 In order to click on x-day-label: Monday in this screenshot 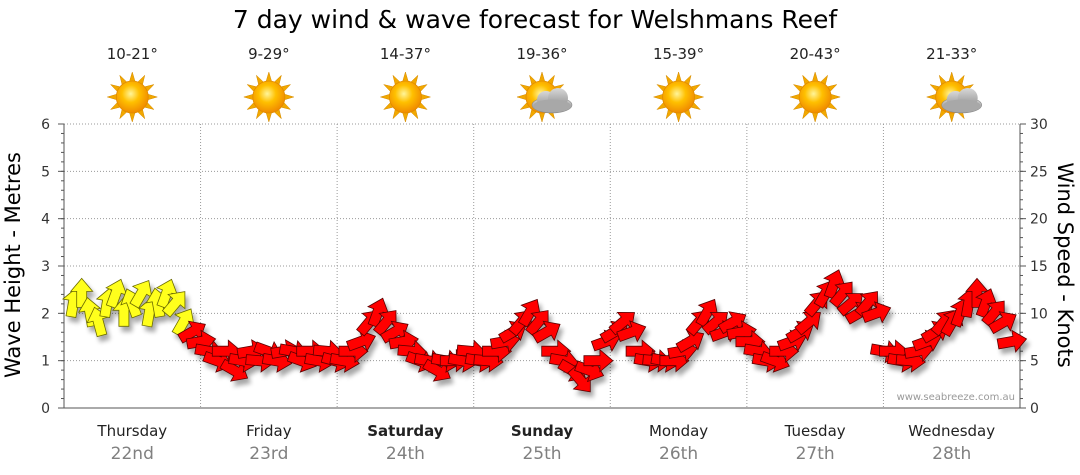, I will do `click(678, 431)`.